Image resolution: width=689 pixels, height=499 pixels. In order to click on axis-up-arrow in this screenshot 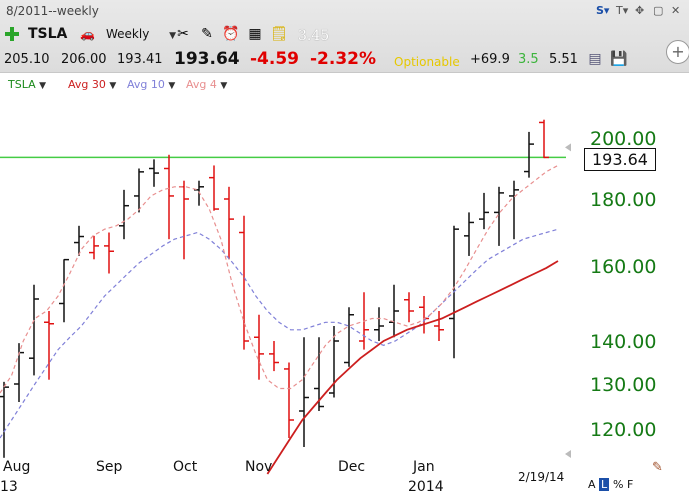, I will do `click(568, 147)`.